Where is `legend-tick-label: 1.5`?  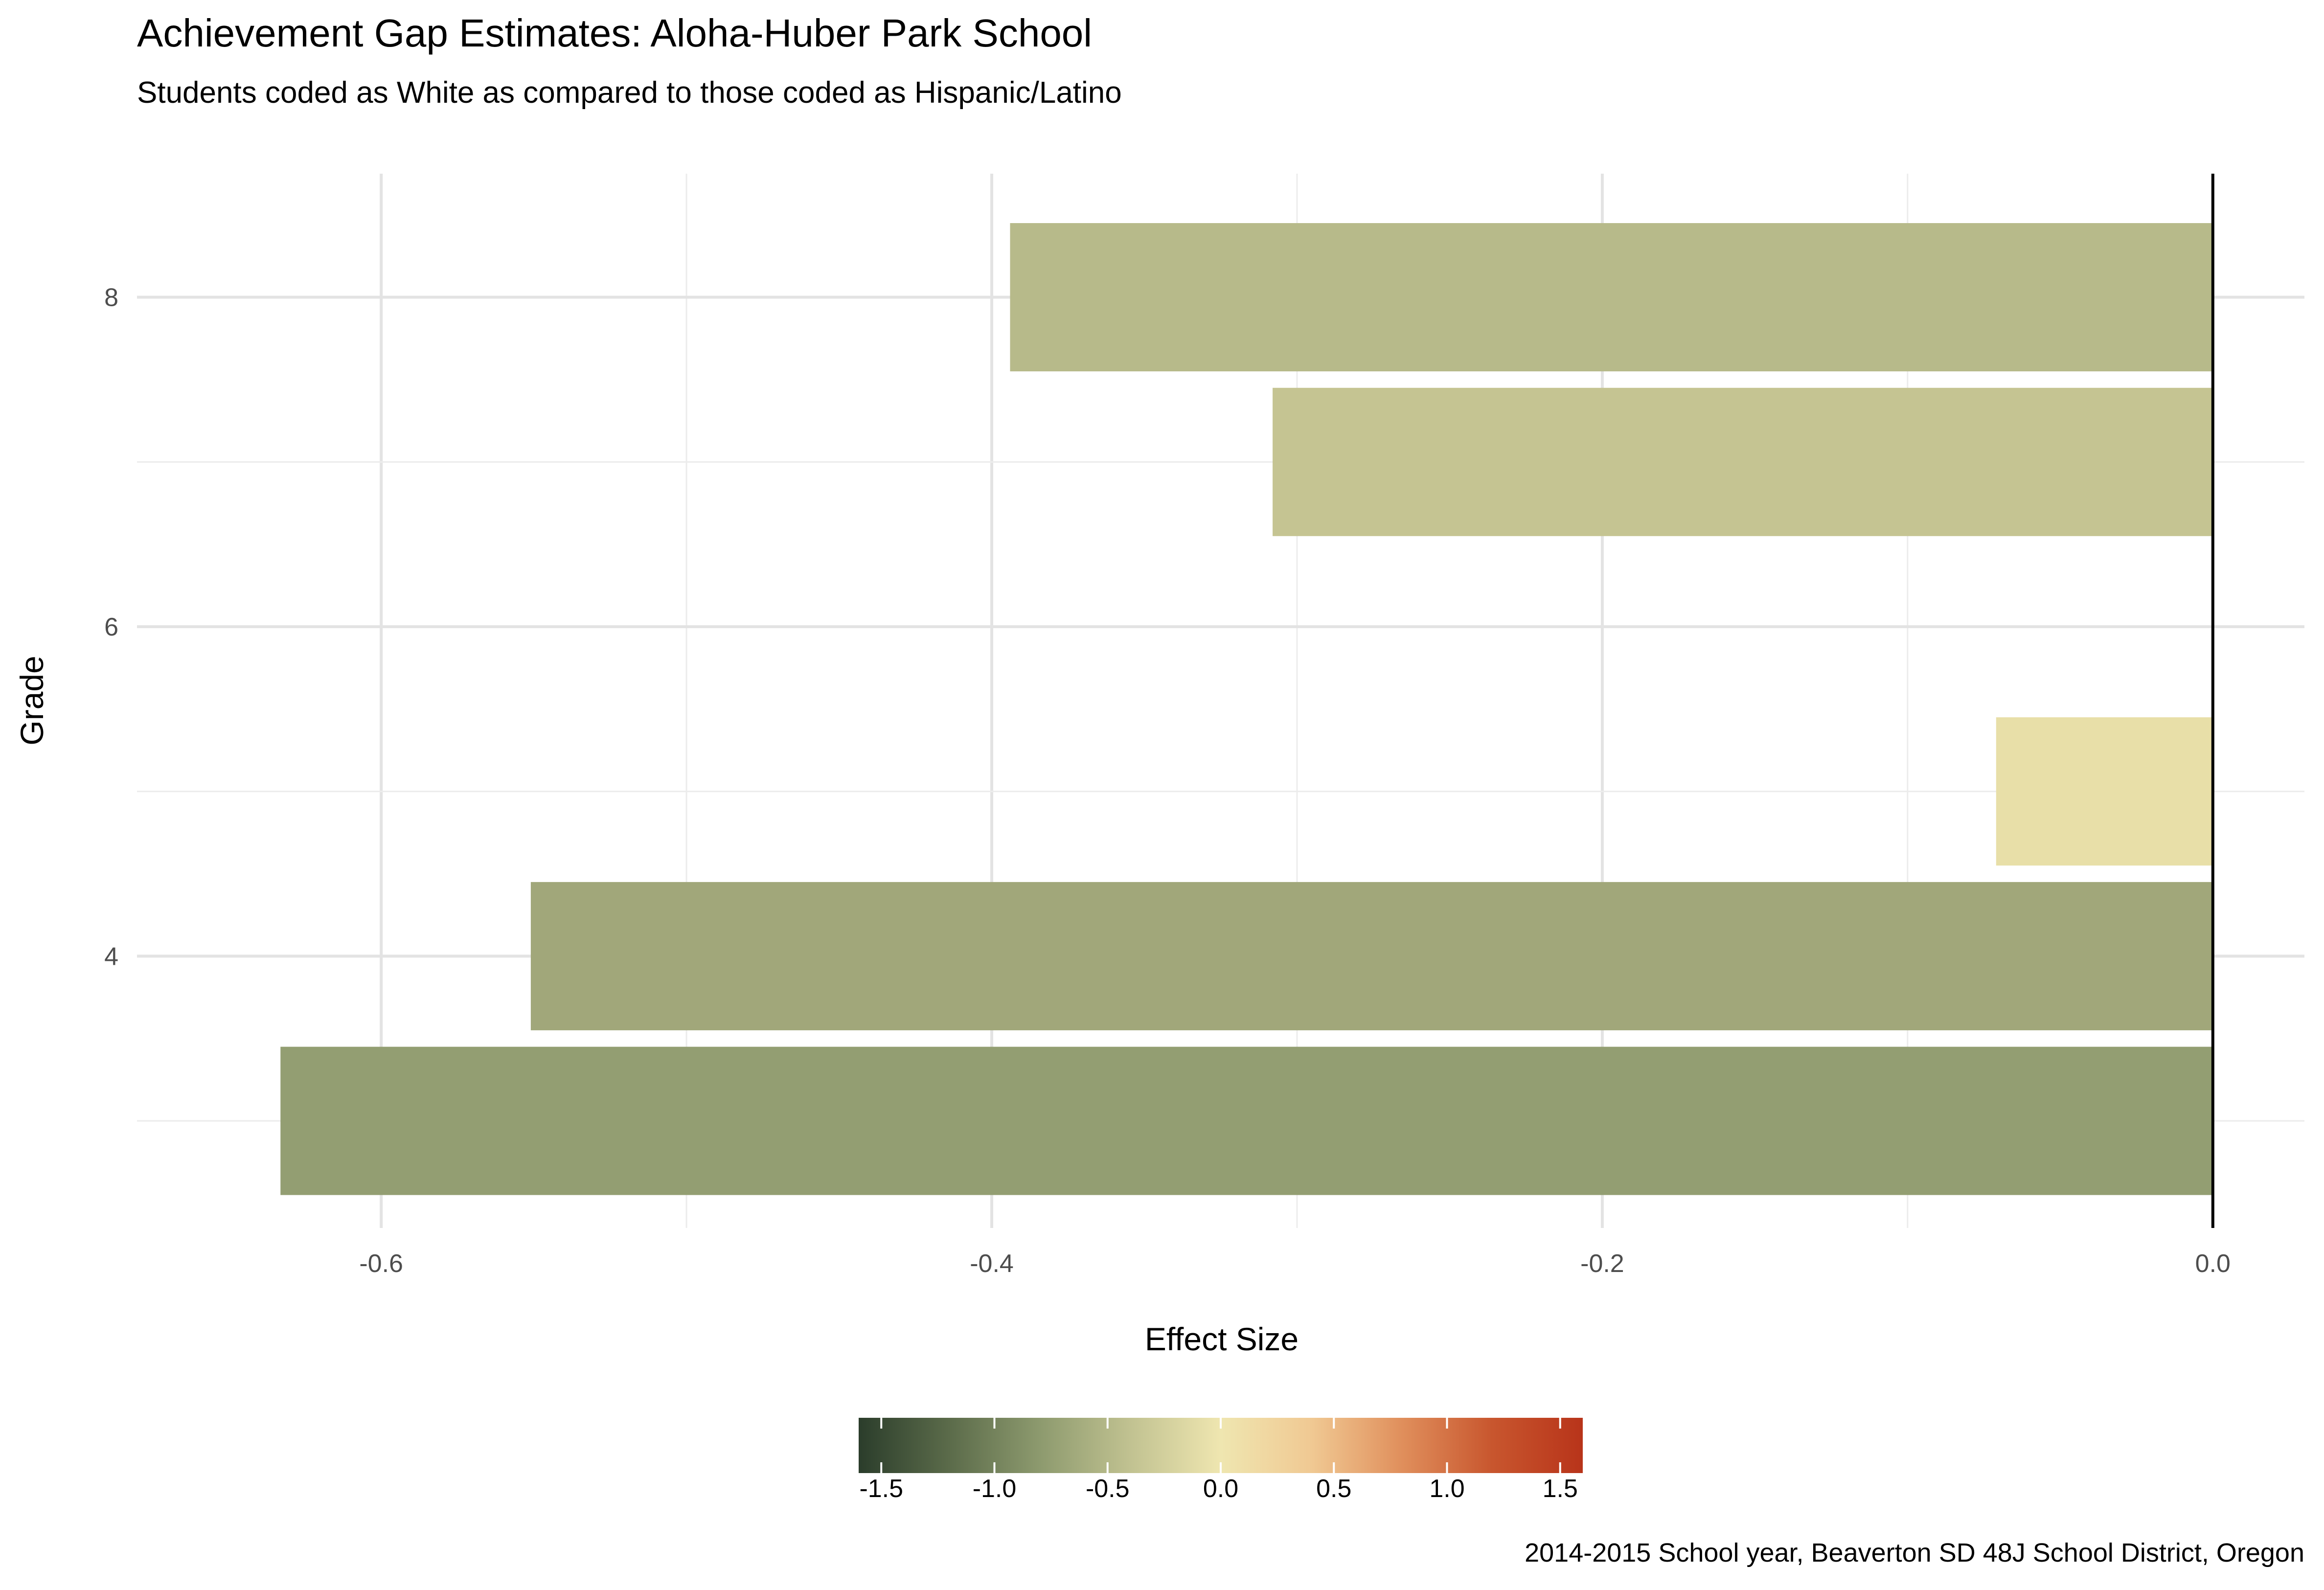 legend-tick-label: 1.5 is located at coordinates (1561, 1489).